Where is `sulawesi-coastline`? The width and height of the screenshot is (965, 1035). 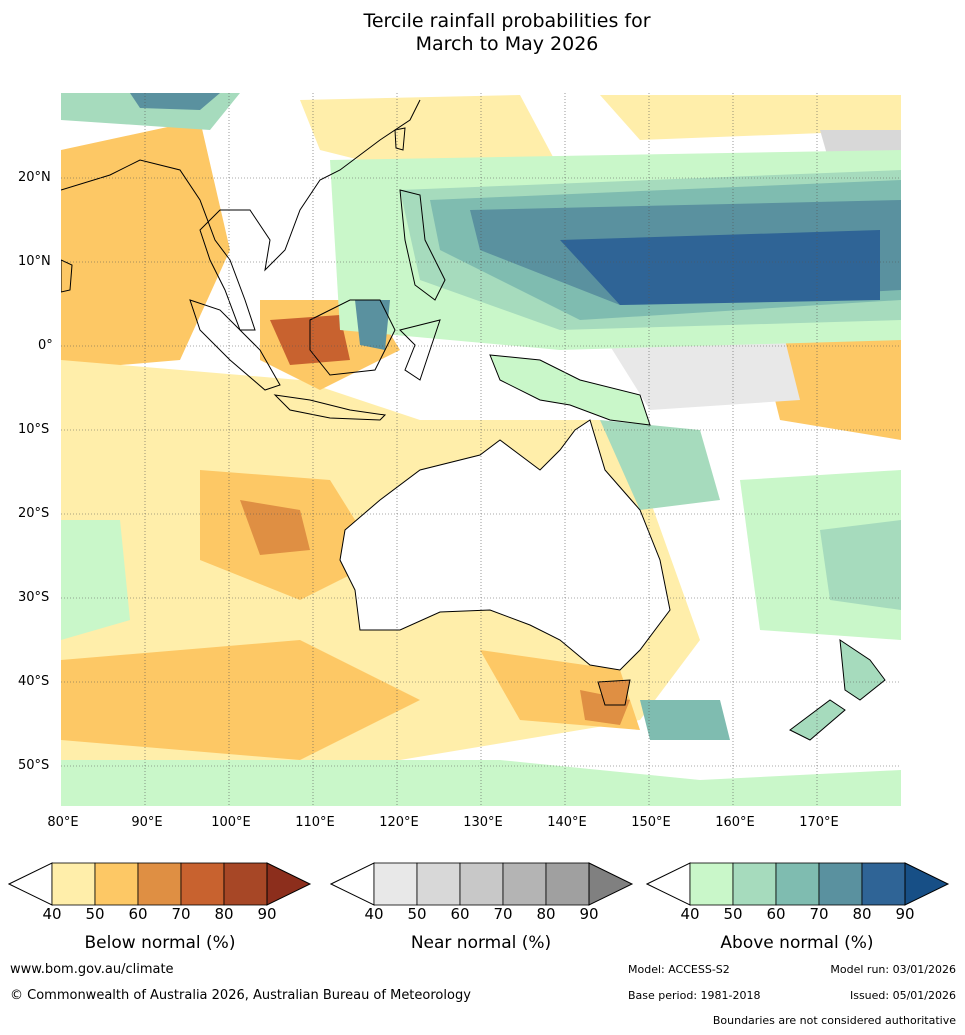 sulawesi-coastline is located at coordinates (420, 350).